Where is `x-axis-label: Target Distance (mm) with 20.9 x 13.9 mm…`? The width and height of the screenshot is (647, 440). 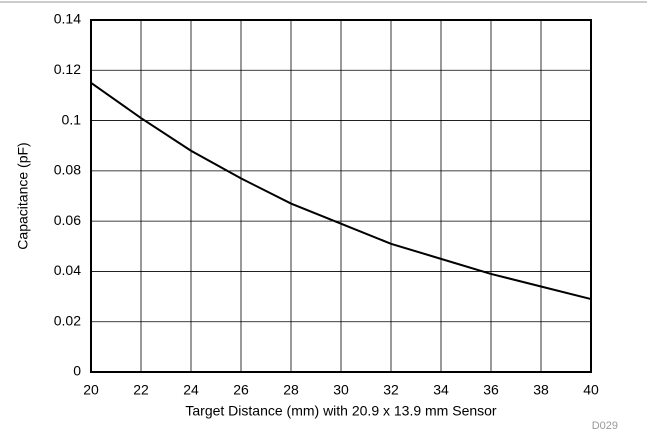
x-axis-label: Target Distance (mm) with 20.9 x 13.9 mm… is located at coordinates (341, 411).